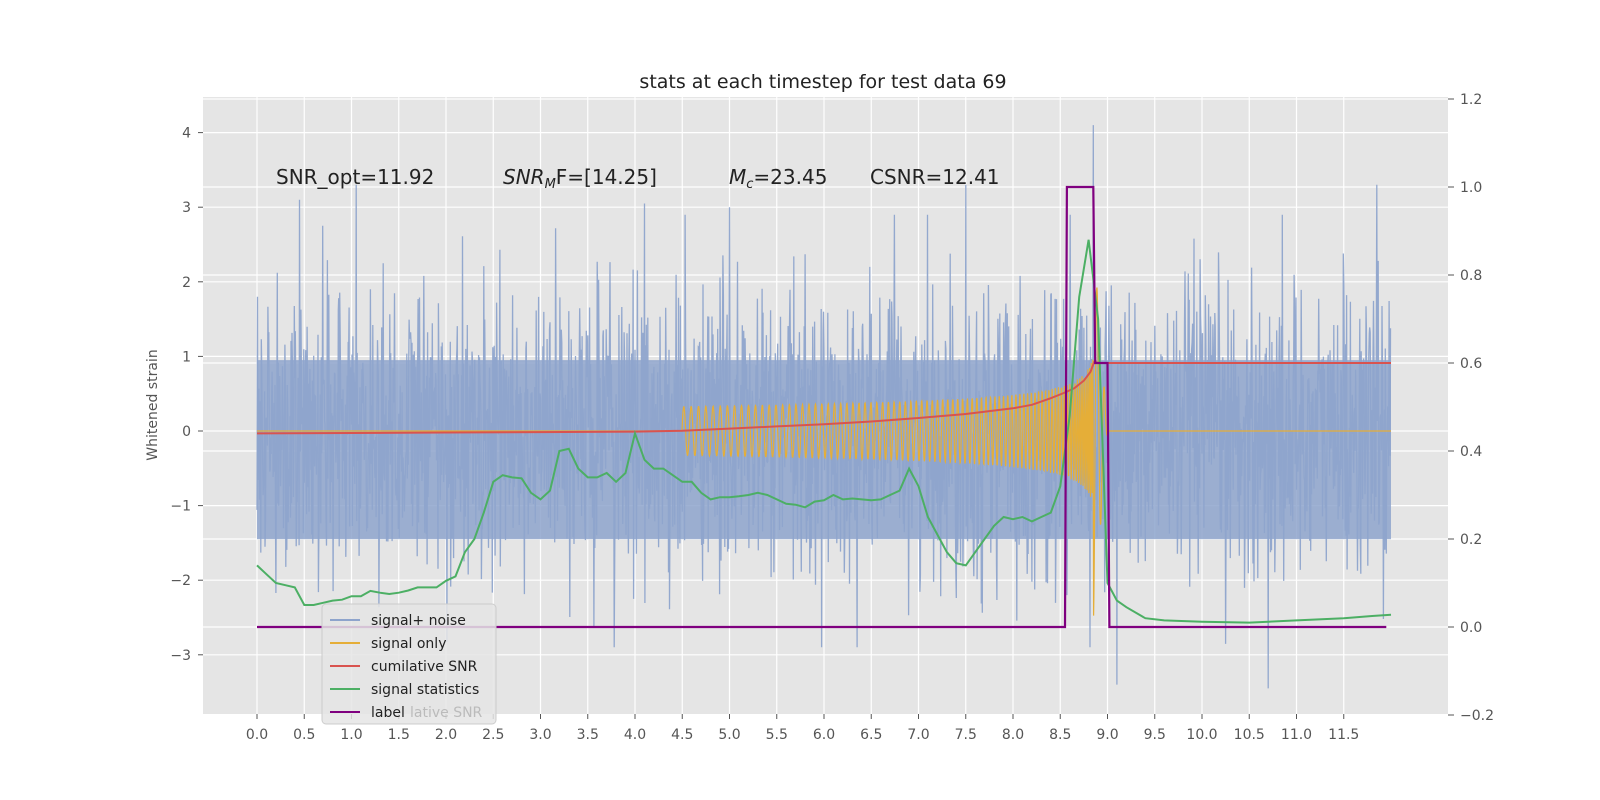 This screenshot has height=800, width=1600. Describe the element at coordinates (408, 644) in the screenshot. I see `legend-entry: signal only` at that location.